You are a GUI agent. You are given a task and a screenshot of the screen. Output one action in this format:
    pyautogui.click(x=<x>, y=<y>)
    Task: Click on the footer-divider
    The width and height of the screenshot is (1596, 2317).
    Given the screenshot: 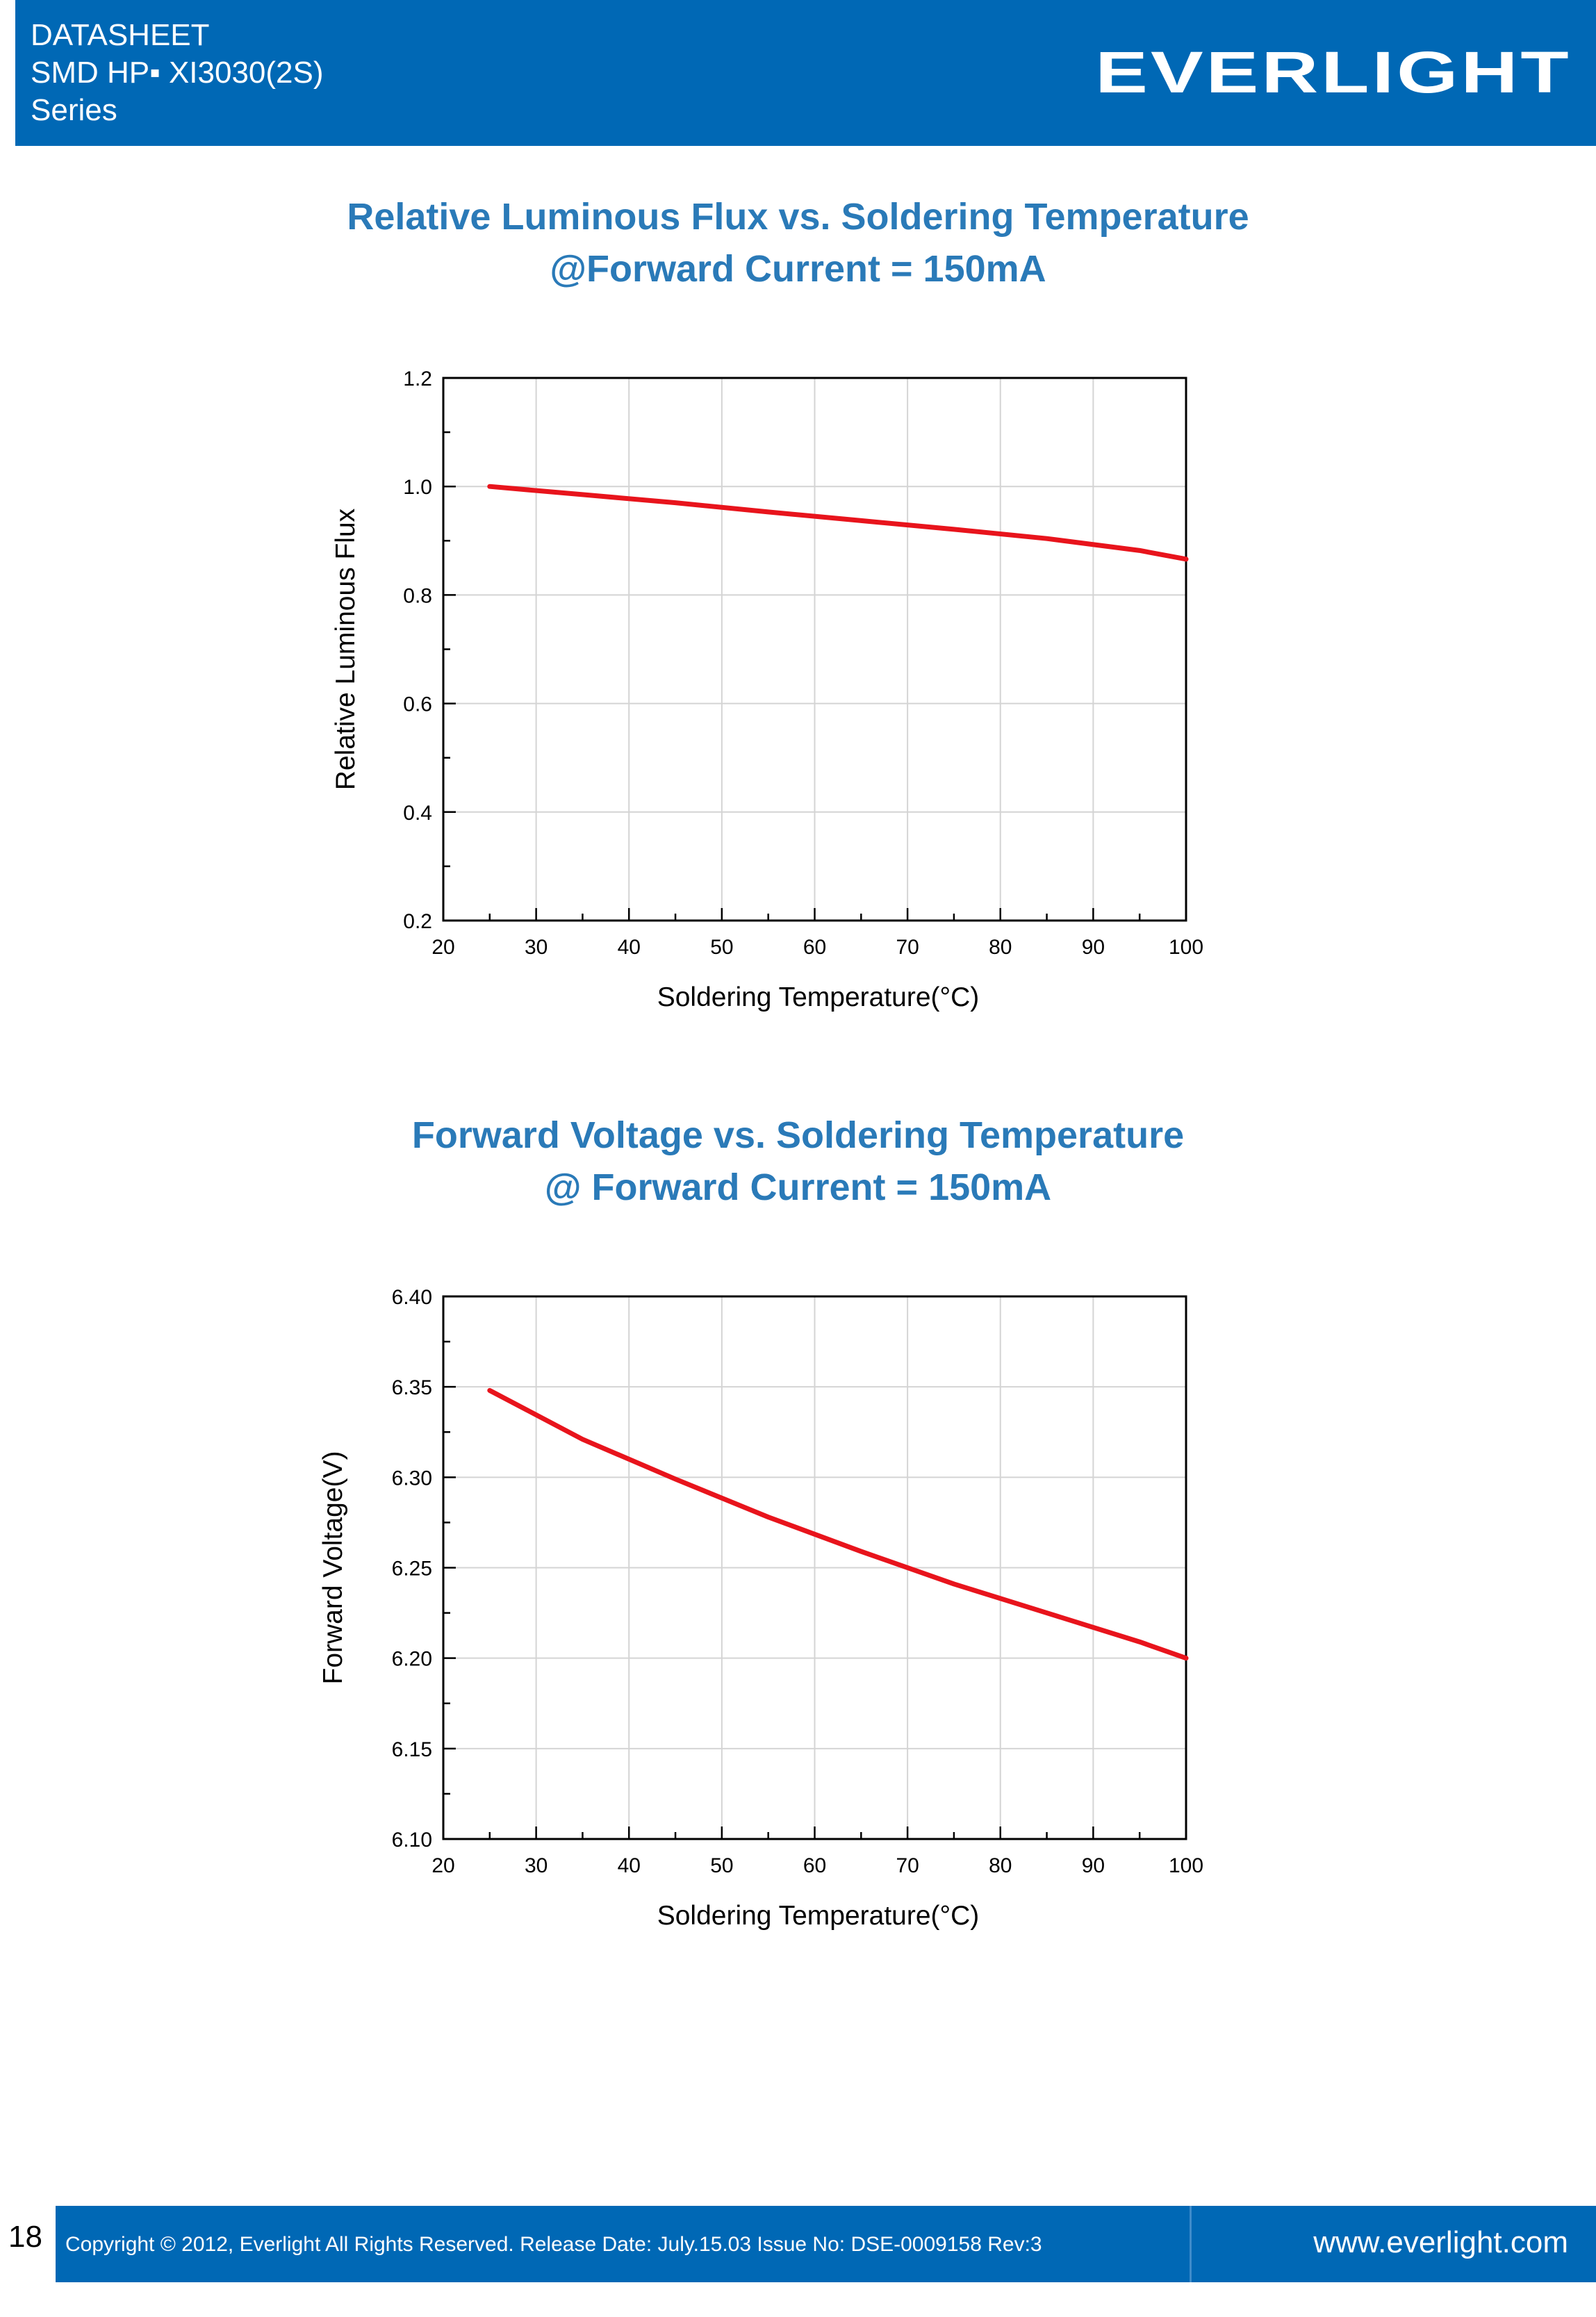 What is the action you would take?
    pyautogui.click(x=1191, y=2244)
    